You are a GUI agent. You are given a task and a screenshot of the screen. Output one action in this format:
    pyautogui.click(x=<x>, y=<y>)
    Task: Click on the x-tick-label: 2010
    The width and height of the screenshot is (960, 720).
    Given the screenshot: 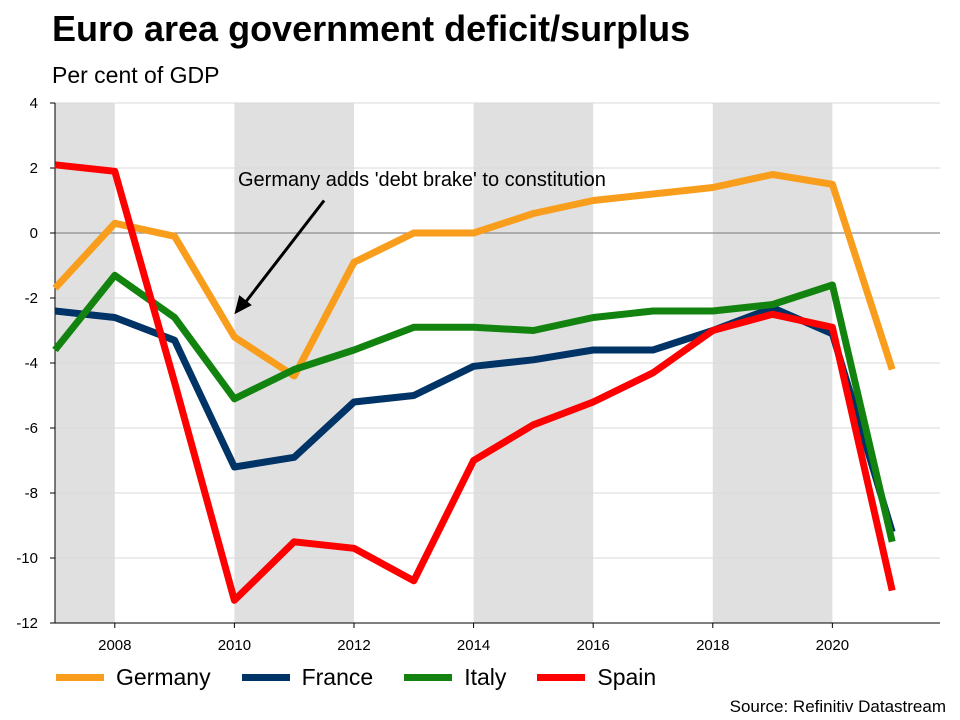 What is the action you would take?
    pyautogui.click(x=234, y=645)
    